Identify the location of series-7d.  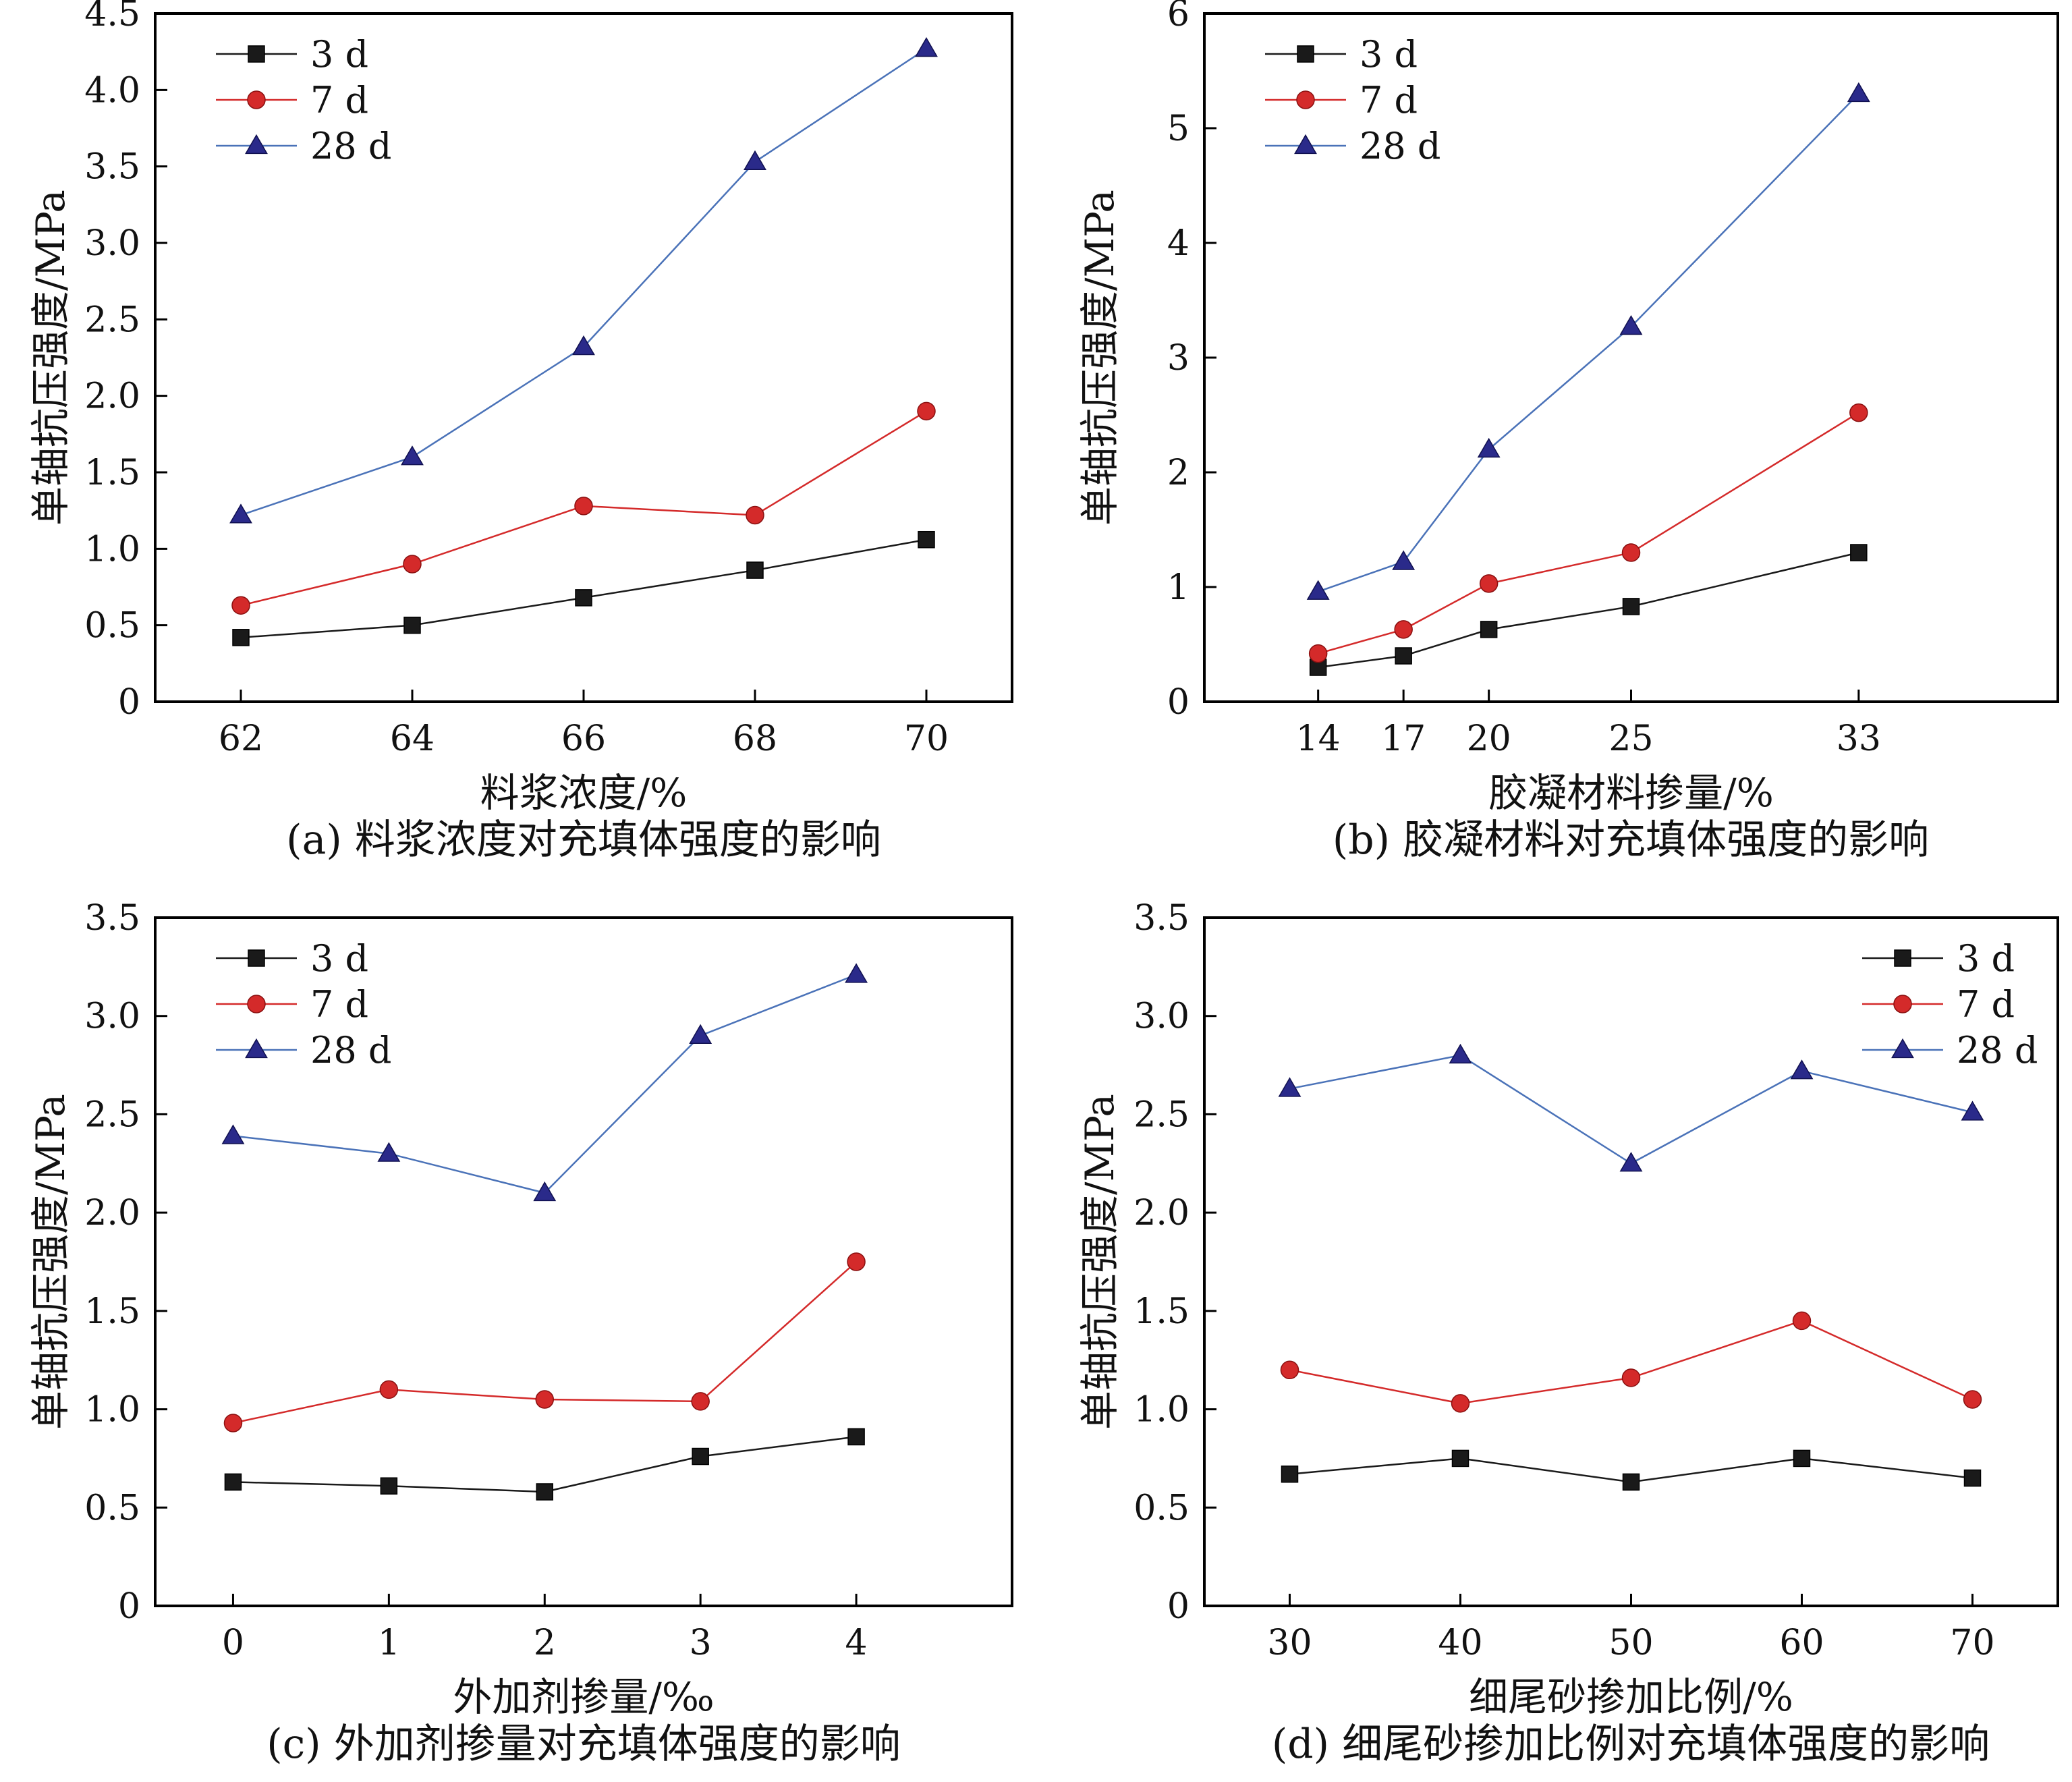
(583, 508).